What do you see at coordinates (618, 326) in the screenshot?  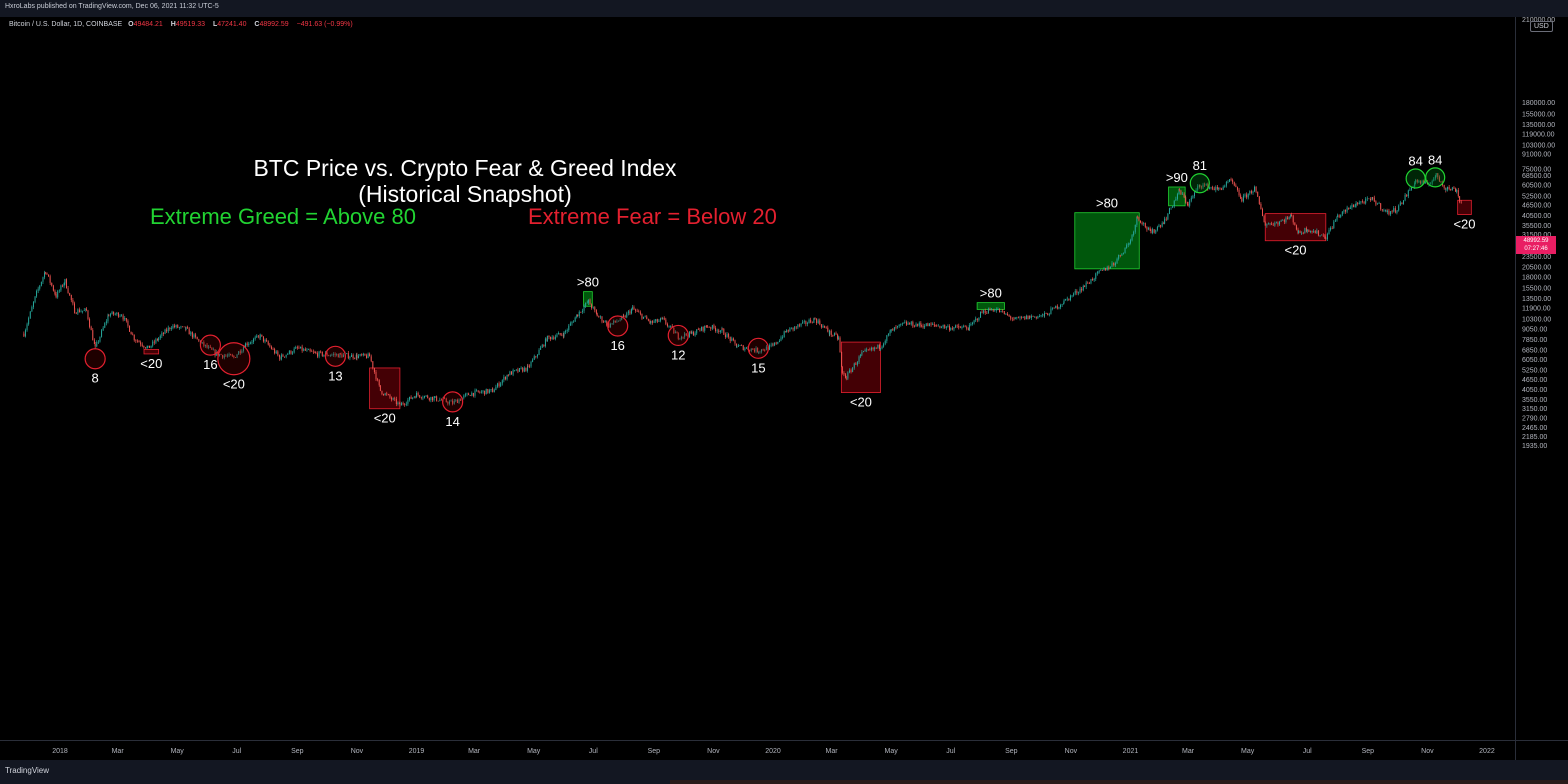 I see `fear-point-marker` at bounding box center [618, 326].